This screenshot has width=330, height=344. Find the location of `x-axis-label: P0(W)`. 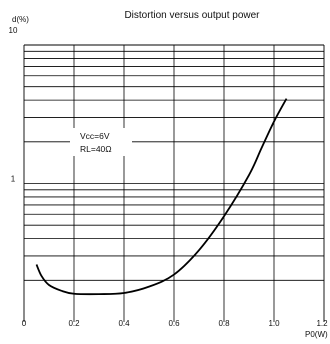

x-axis-label: P0(W) is located at coordinates (316, 334).